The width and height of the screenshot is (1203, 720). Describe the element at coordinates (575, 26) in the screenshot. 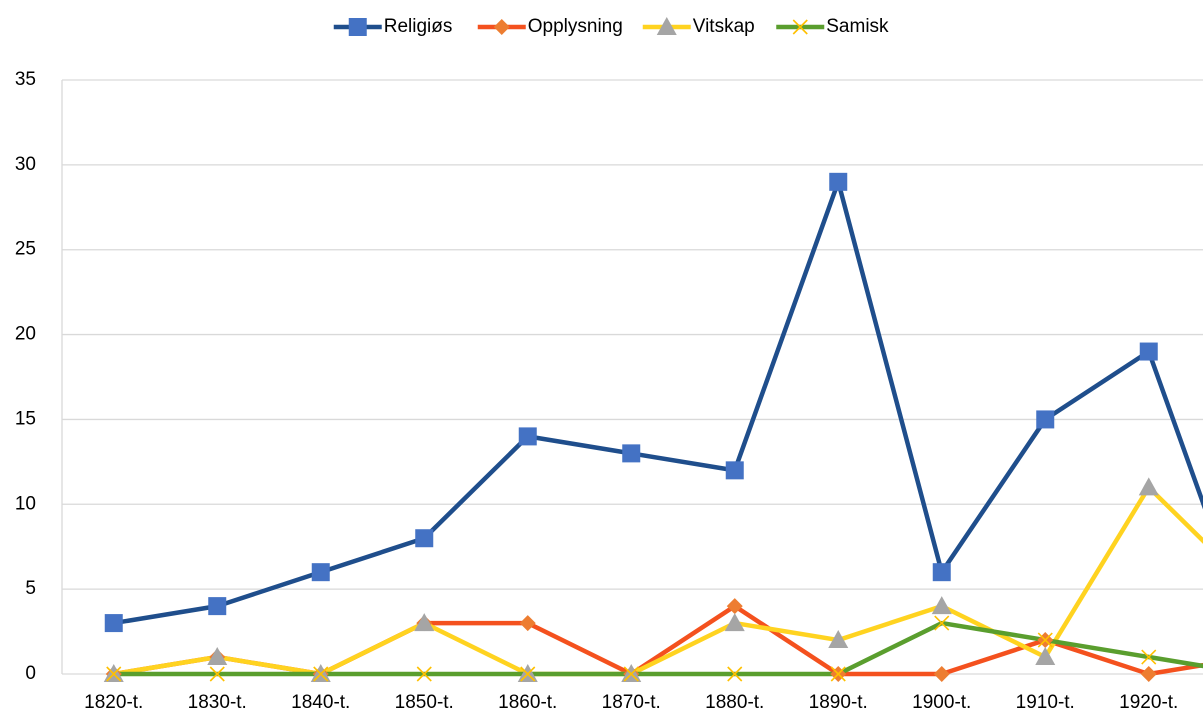

I see `legend-label: Opplysning` at that location.